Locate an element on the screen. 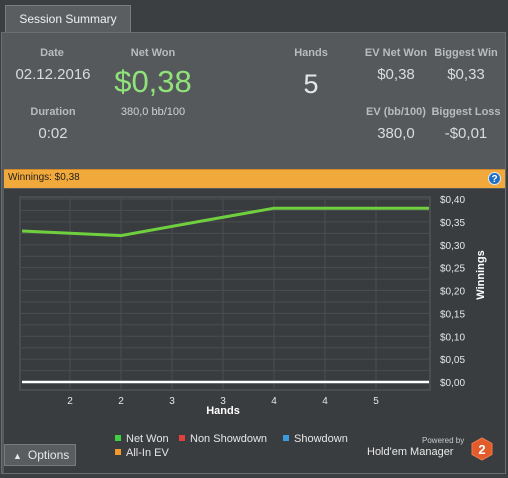 Image resolution: width=508 pixels, height=478 pixels. ev-bb-100-label: EV (bb/100) is located at coordinates (396, 112).